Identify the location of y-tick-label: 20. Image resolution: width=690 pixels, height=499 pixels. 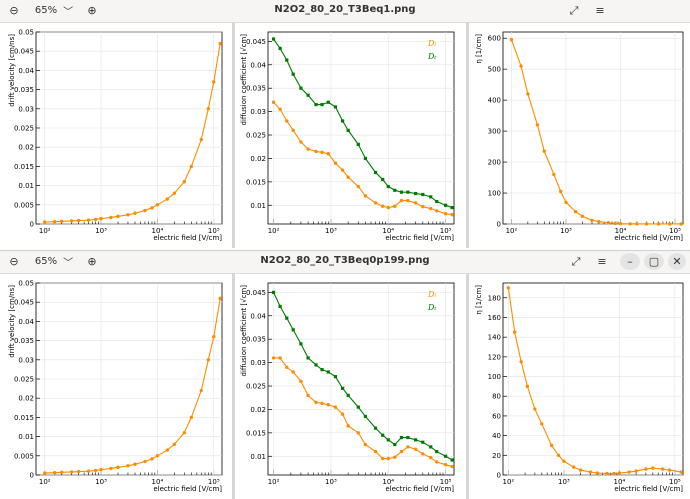
(496, 456).